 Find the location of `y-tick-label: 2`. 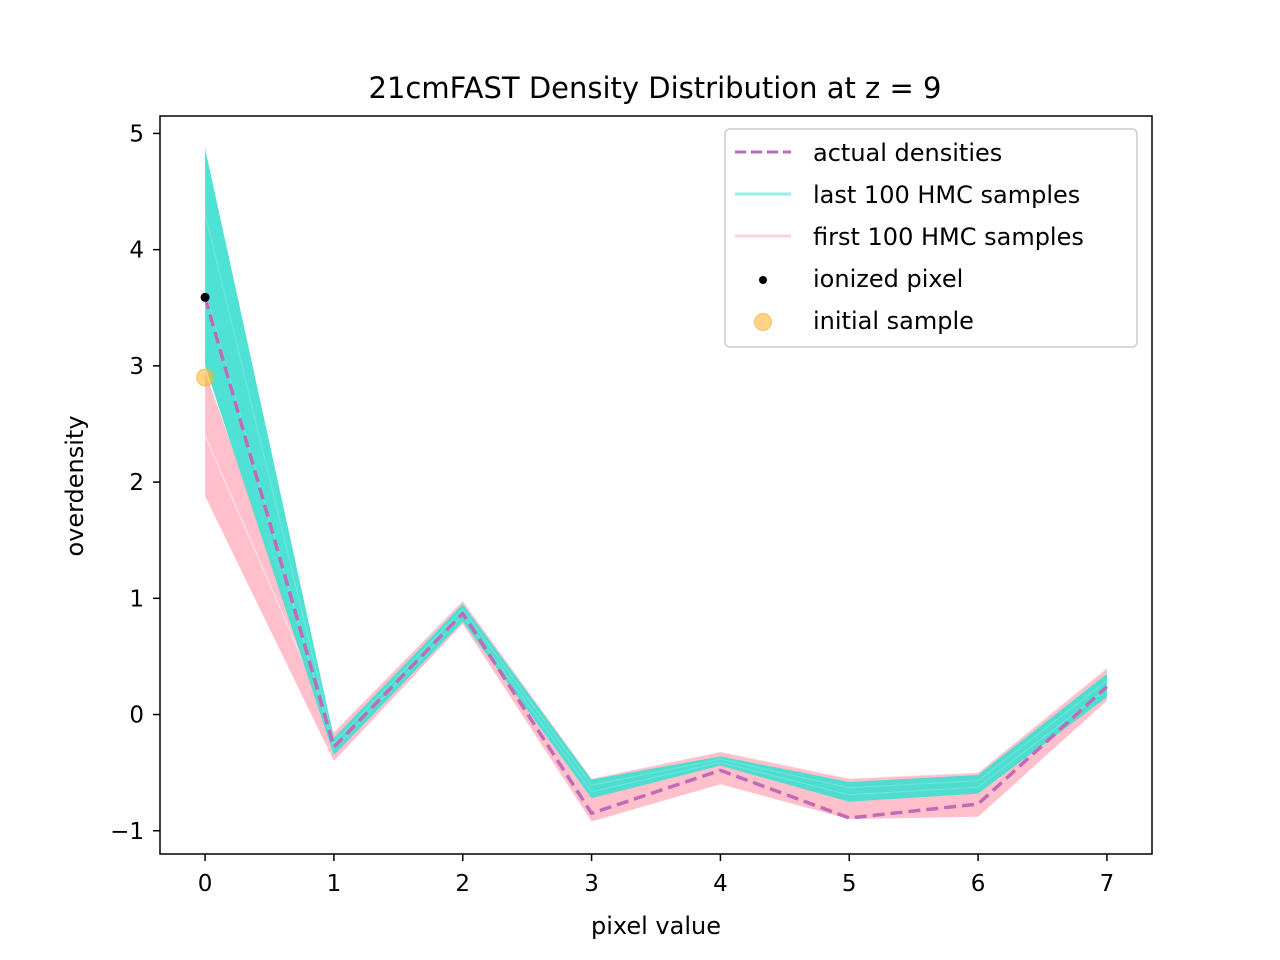

y-tick-label: 2 is located at coordinates (136, 483).